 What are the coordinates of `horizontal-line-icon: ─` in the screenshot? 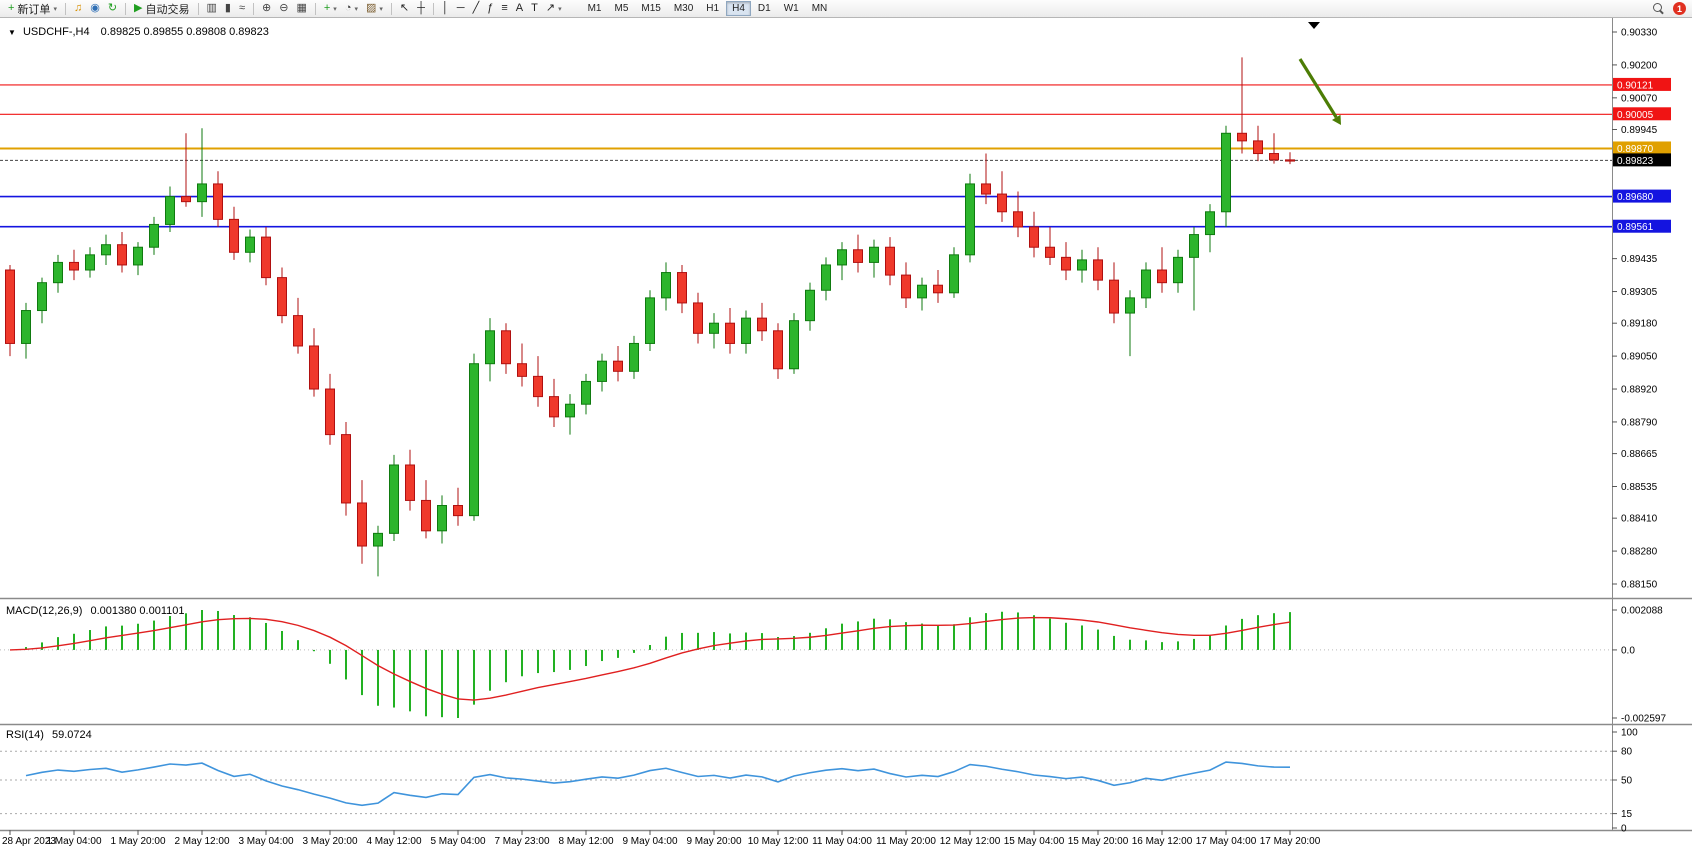 It's located at (460, 8).